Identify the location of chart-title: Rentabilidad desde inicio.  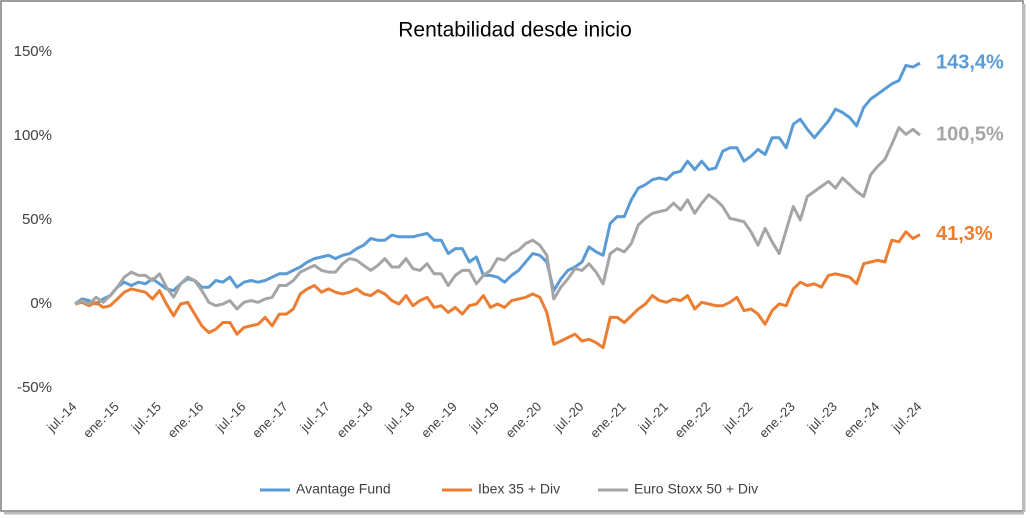
(515, 30).